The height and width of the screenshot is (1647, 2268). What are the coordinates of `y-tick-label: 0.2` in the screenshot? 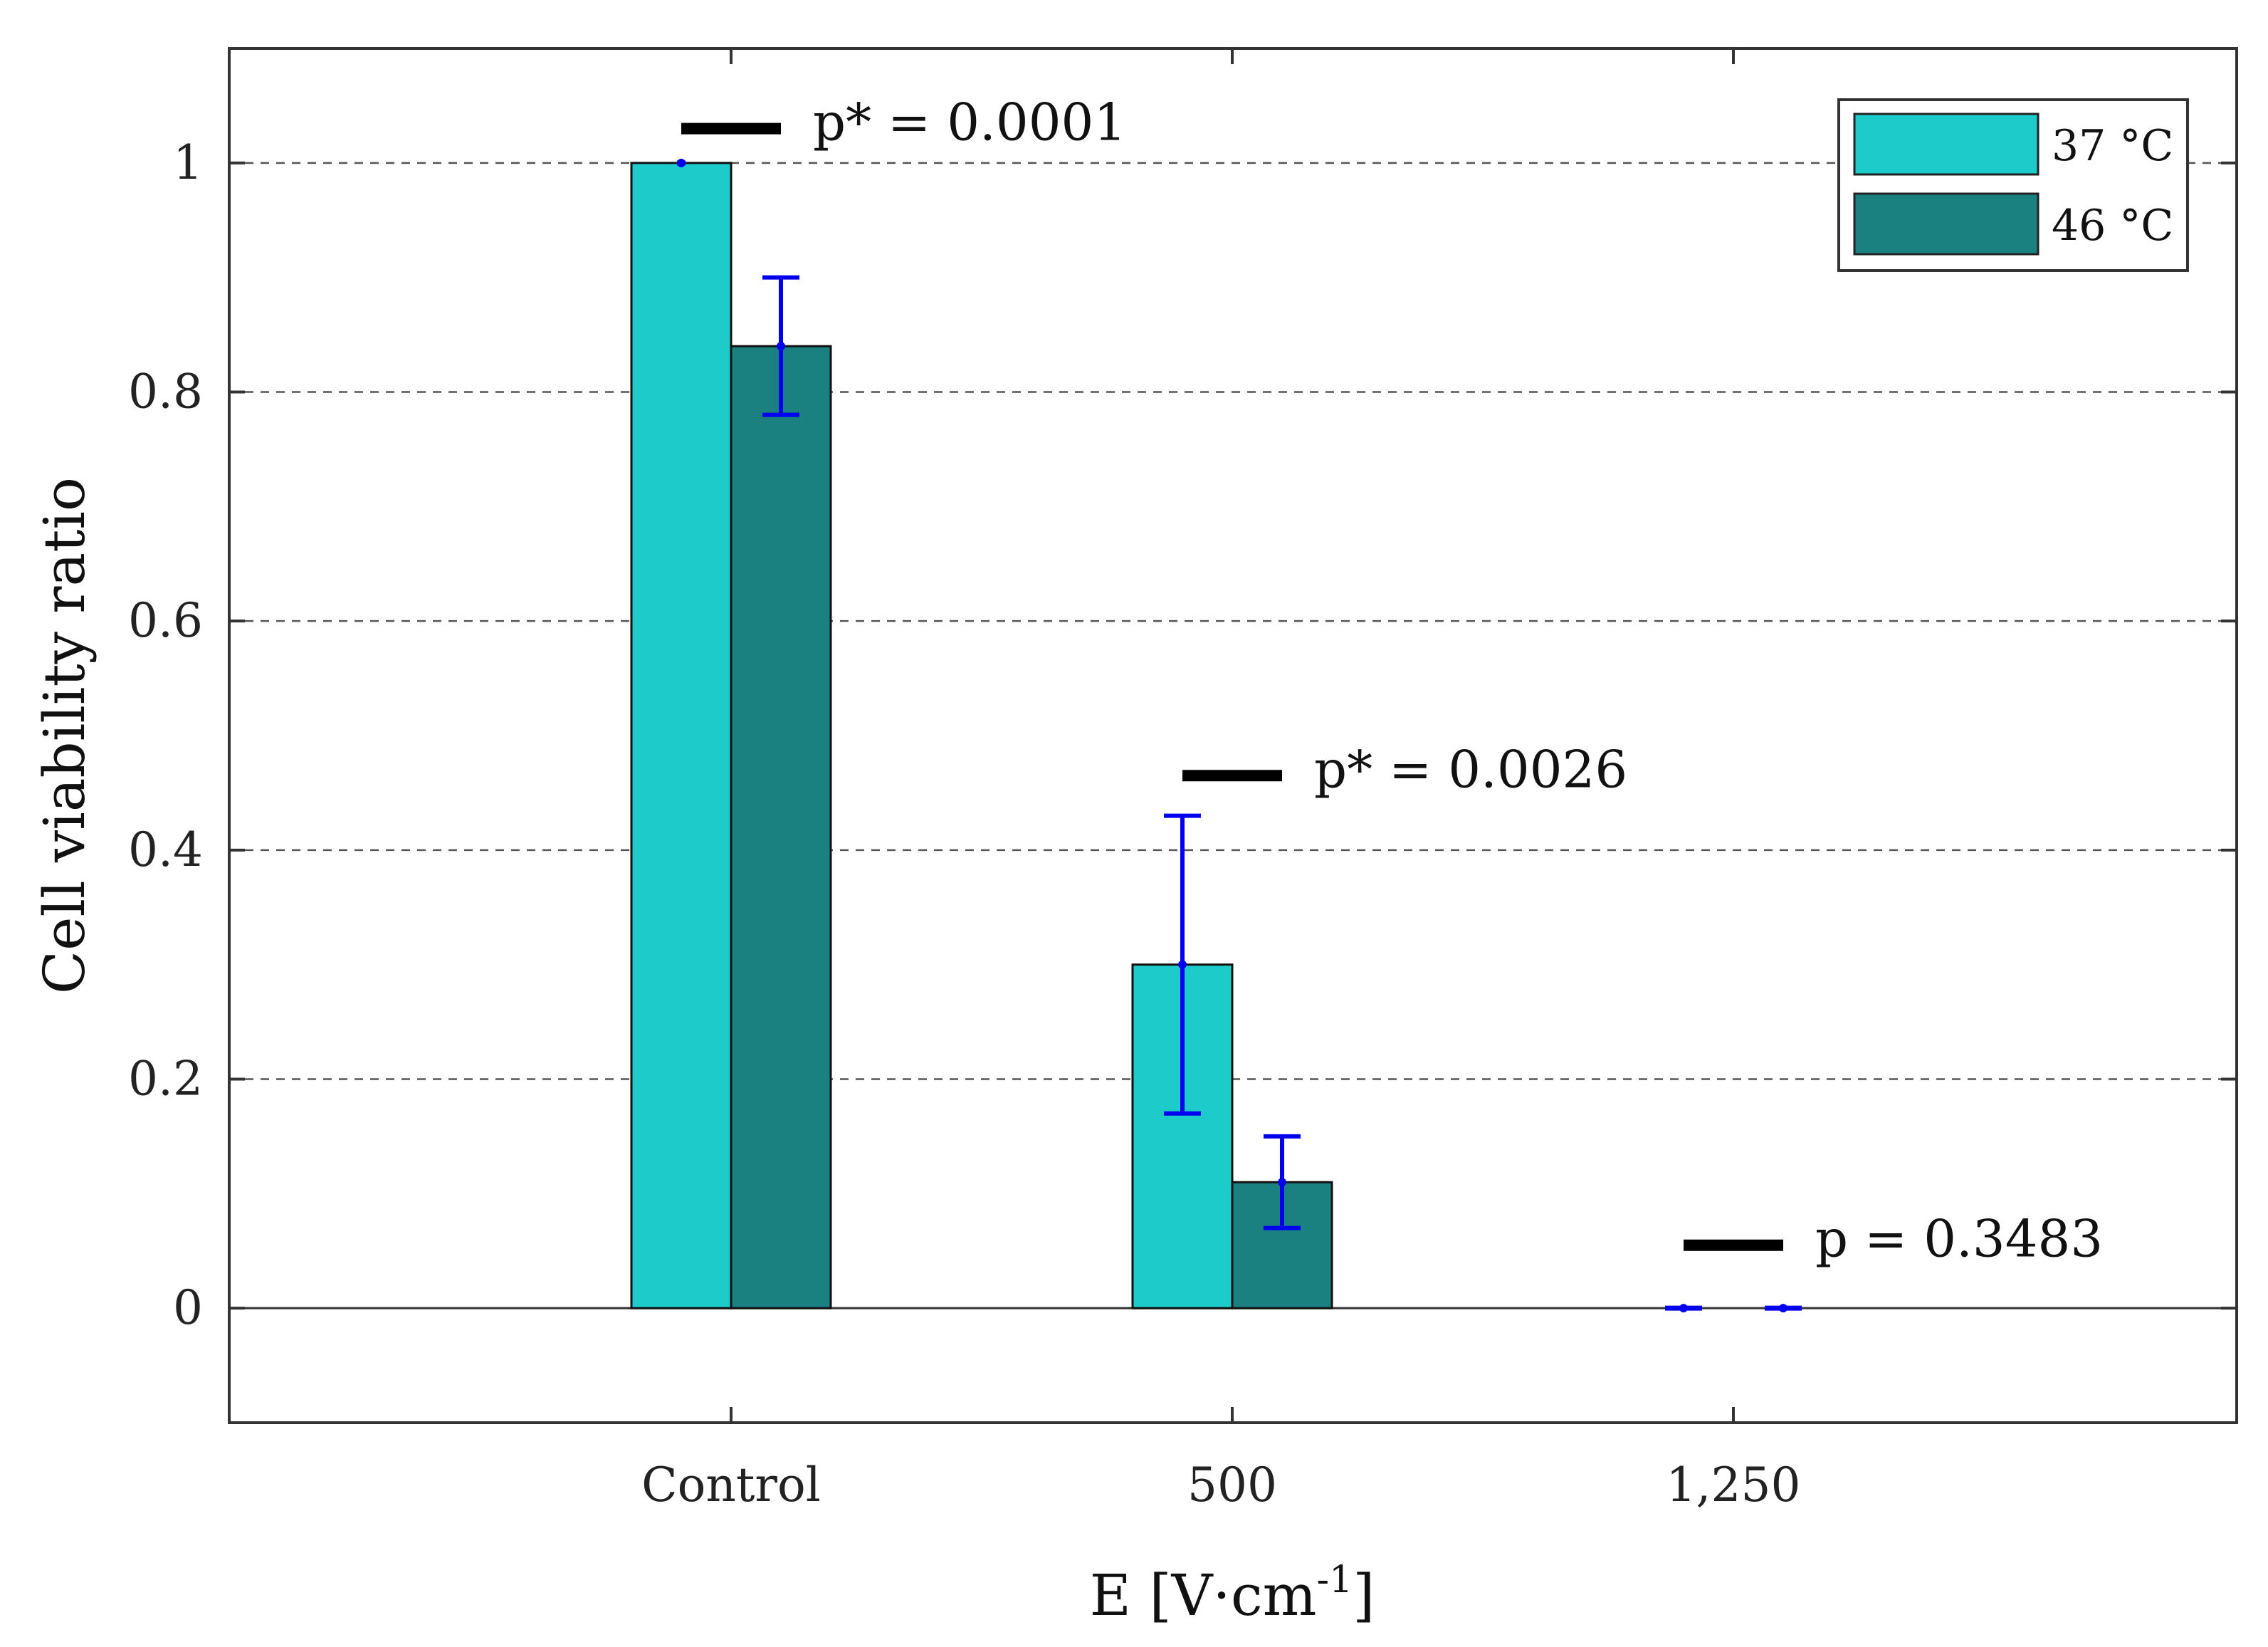 It's located at (165, 1079).